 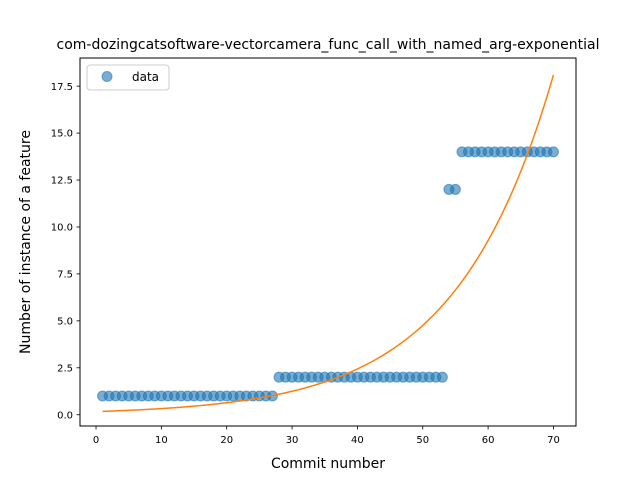 I want to click on x-tick-label: 50, so click(x=422, y=440).